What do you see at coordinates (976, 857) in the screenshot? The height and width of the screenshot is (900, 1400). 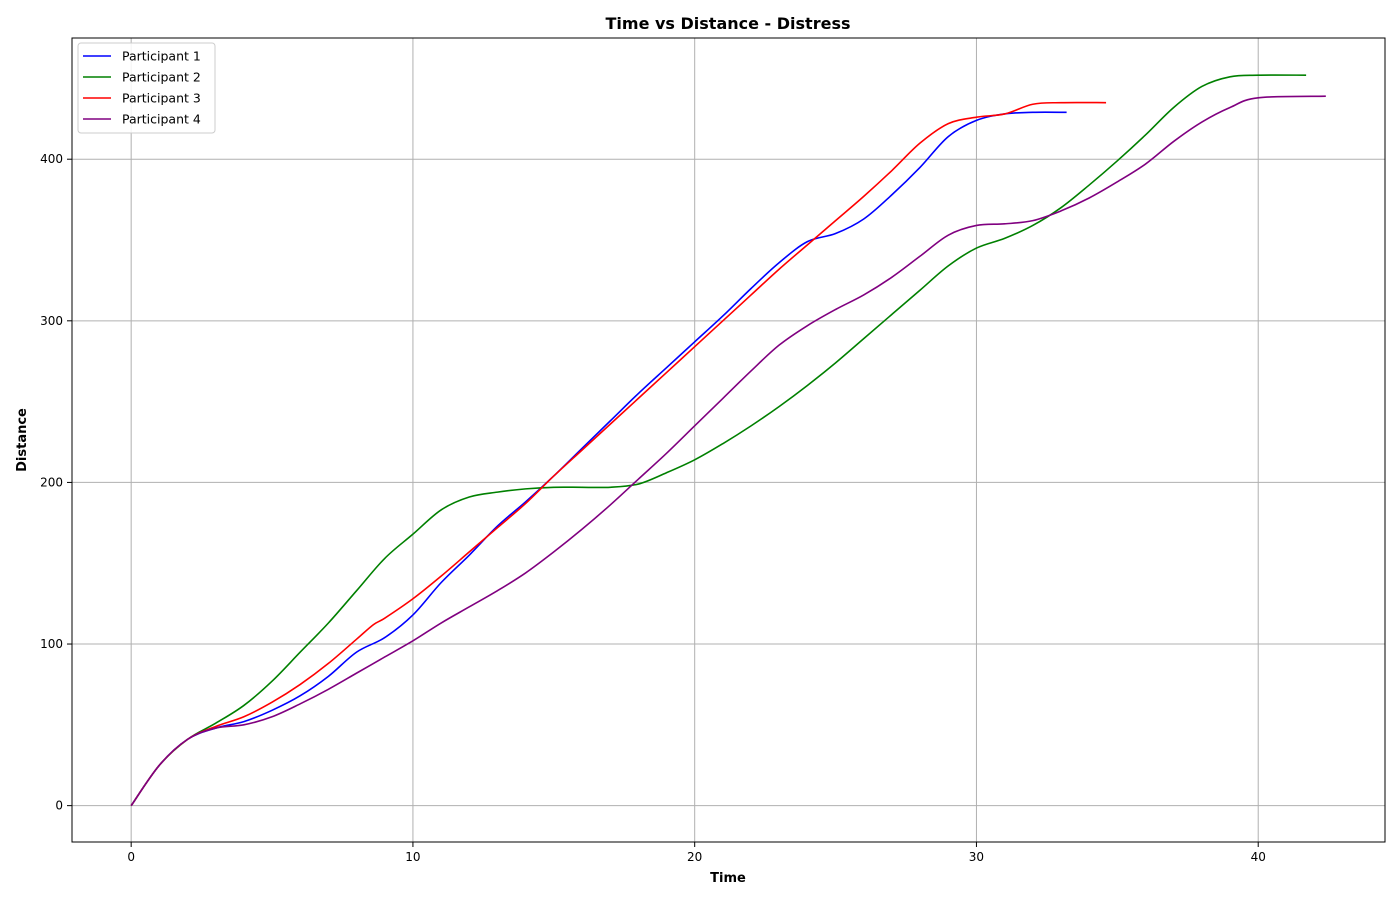 I see `x-tick-label: 30` at bounding box center [976, 857].